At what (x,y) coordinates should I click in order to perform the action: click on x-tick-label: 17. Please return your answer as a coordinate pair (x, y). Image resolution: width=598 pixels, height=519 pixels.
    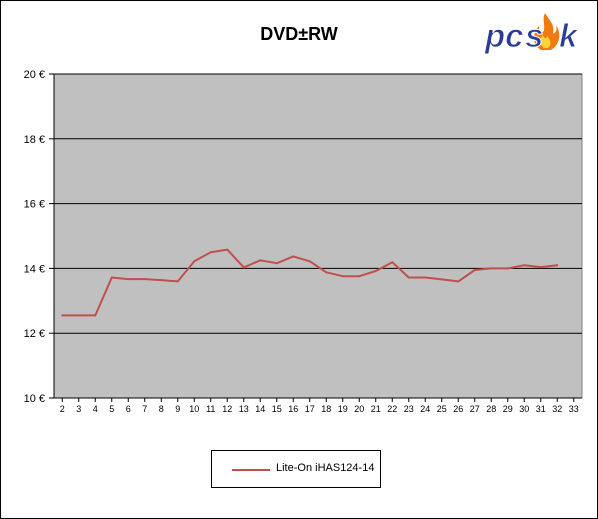
    Looking at the image, I should click on (310, 409).